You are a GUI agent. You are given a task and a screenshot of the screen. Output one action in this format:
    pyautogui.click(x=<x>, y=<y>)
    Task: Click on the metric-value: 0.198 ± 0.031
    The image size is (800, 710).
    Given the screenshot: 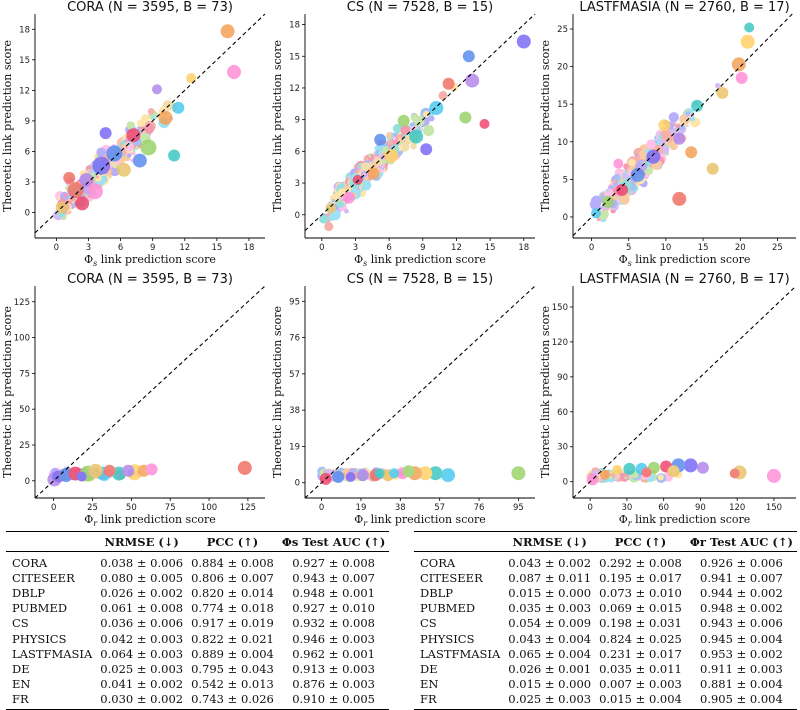 What is the action you would take?
    pyautogui.click(x=640, y=623)
    